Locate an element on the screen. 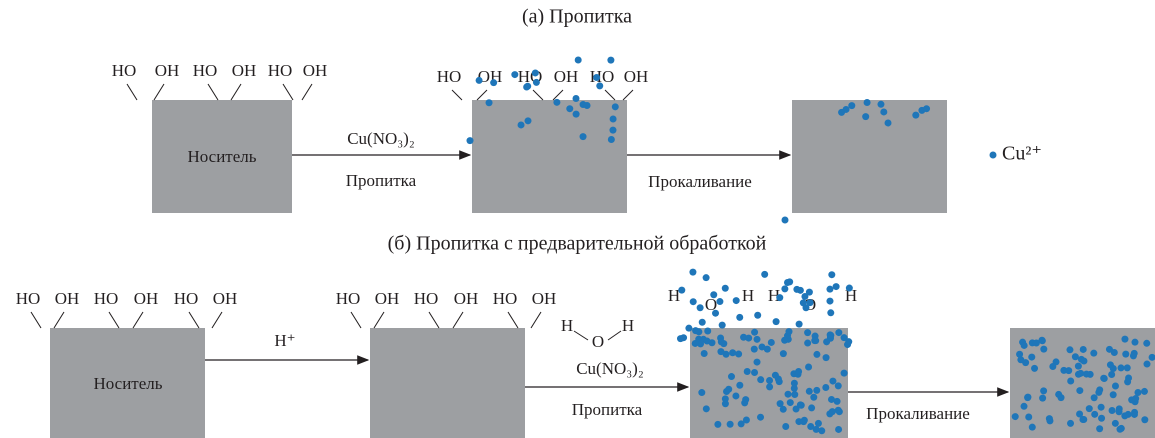 The image size is (1155, 438). step-label: Пропитка is located at coordinates (381, 180).